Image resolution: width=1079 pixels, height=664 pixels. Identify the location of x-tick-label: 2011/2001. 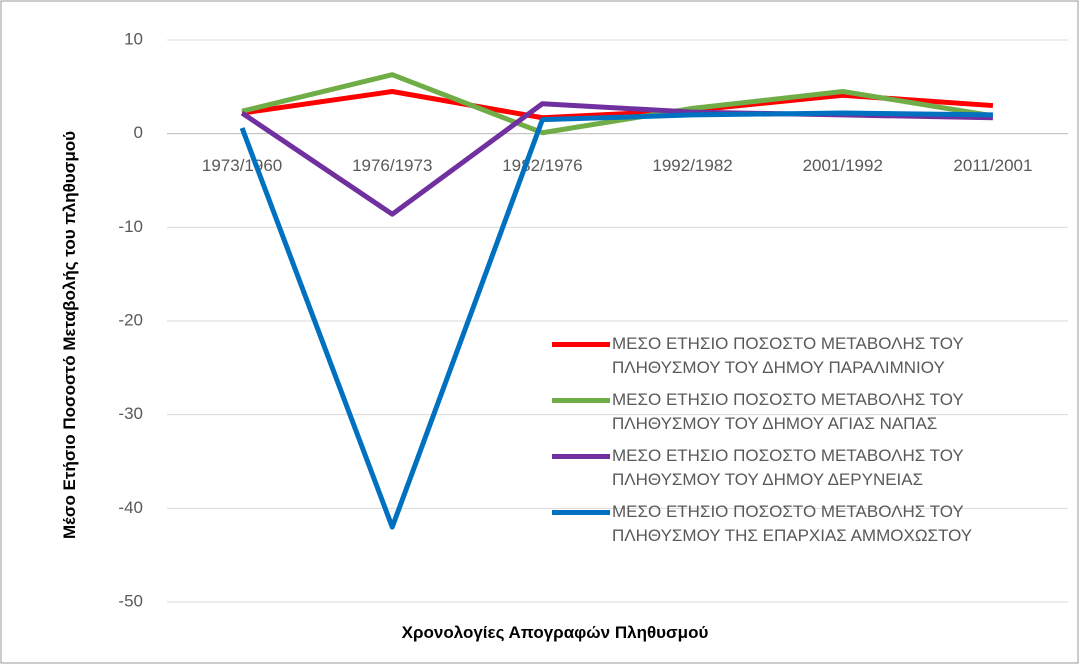
(992, 165).